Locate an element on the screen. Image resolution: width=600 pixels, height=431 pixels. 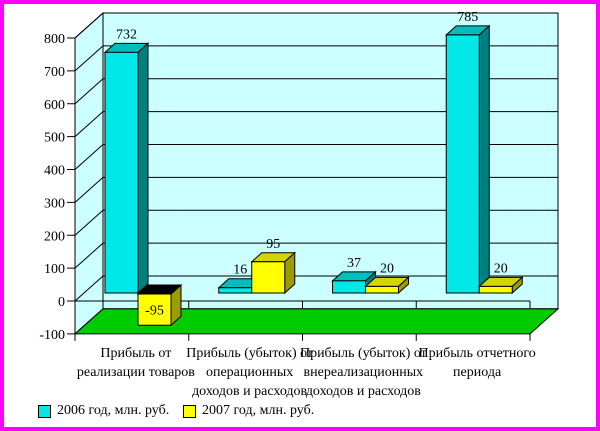
y-axis-label: -100 is located at coordinates (52, 335).